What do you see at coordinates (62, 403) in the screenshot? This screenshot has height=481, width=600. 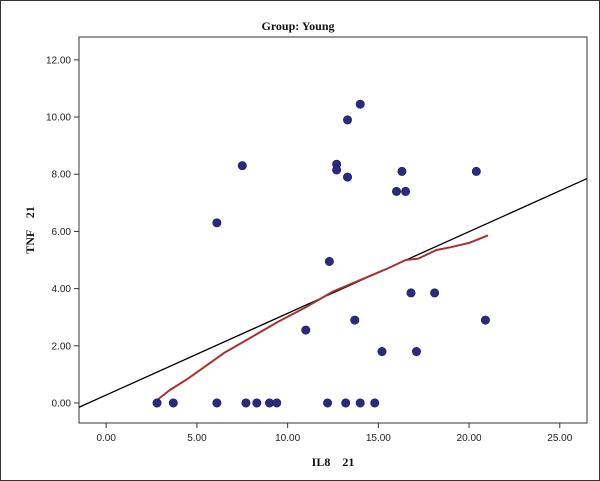 I see `y-tick-label: 0.00` at bounding box center [62, 403].